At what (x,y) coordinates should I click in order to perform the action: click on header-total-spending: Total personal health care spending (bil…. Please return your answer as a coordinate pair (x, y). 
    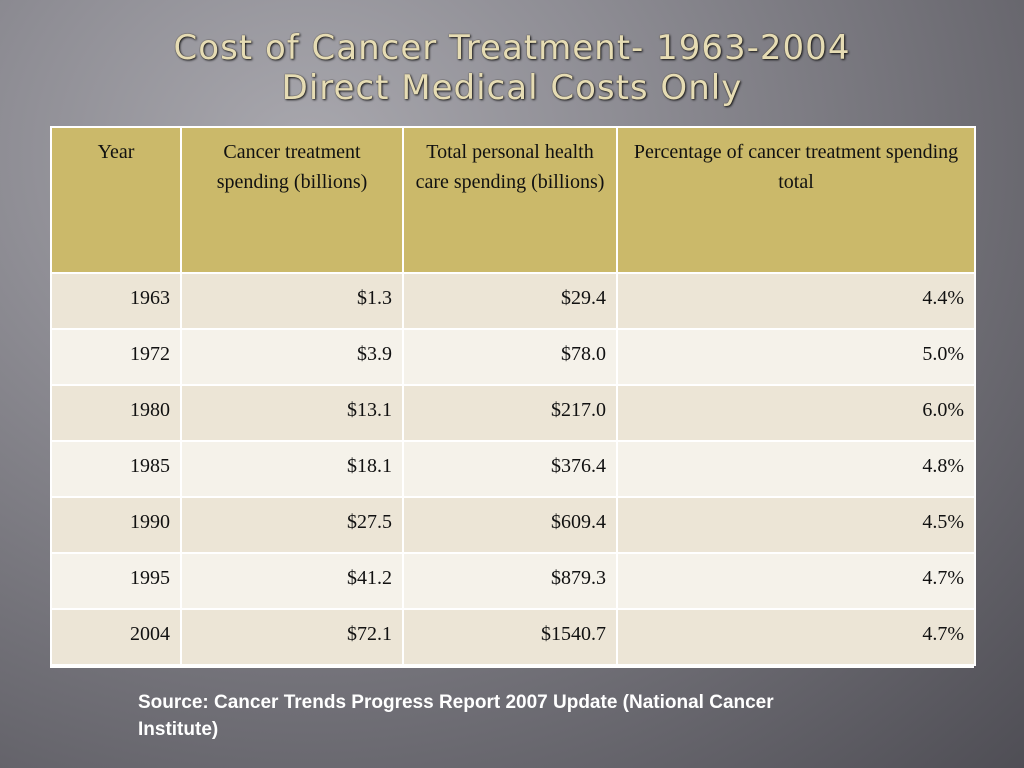
    Looking at the image, I should click on (510, 200).